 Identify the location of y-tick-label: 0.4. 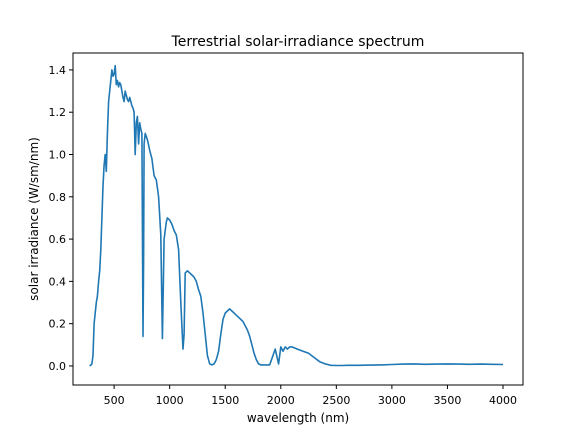
(58, 281).